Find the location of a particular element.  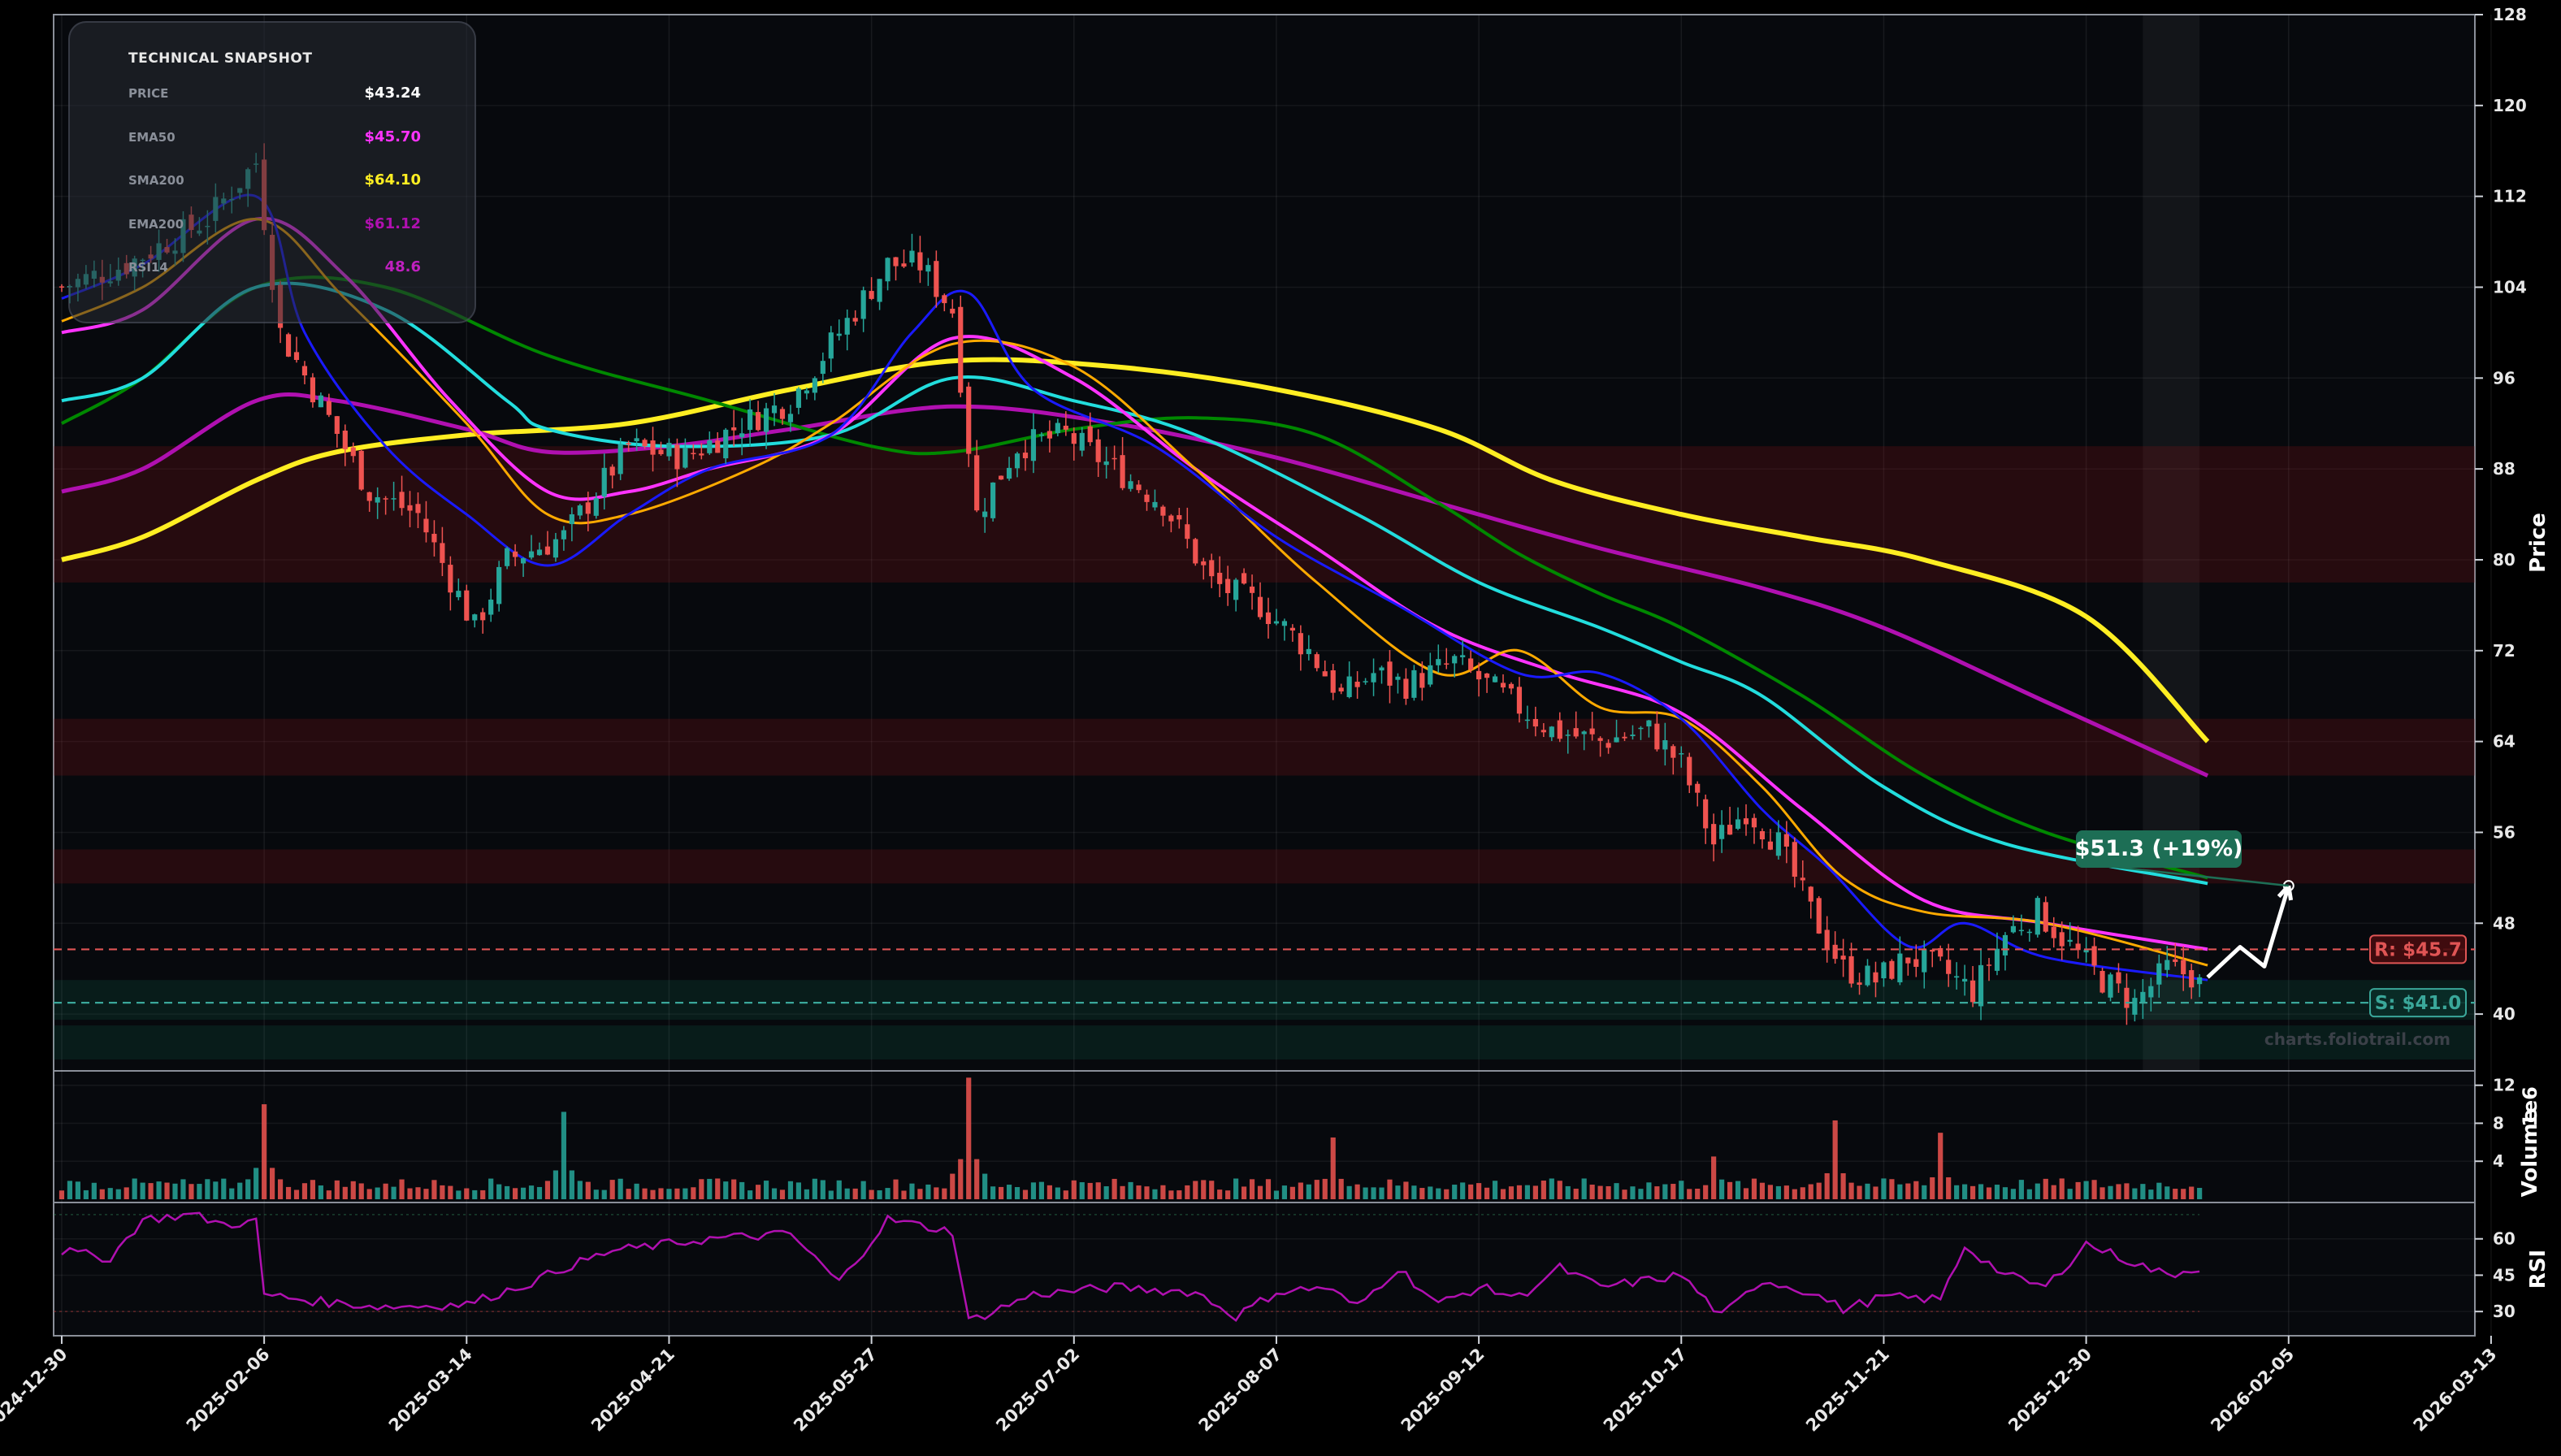

snapshot-value: 48.6 is located at coordinates (402, 266).